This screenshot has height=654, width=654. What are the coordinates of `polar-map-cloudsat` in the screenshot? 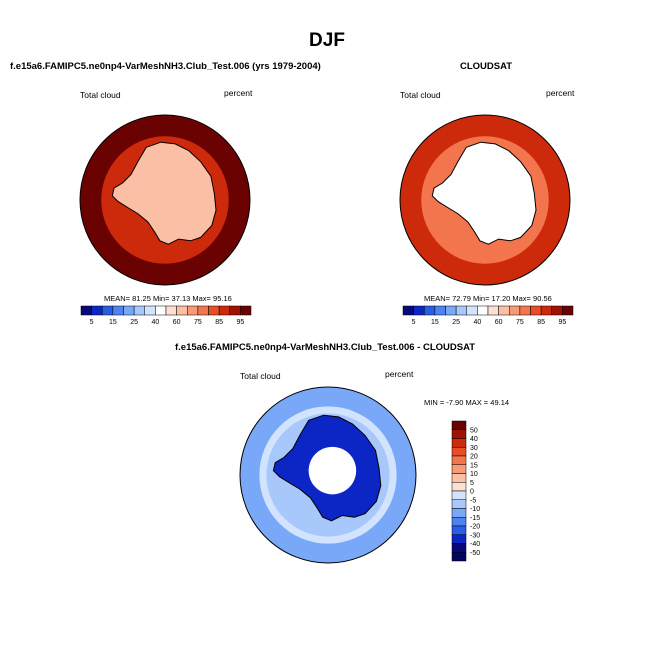 It's located at (485, 200).